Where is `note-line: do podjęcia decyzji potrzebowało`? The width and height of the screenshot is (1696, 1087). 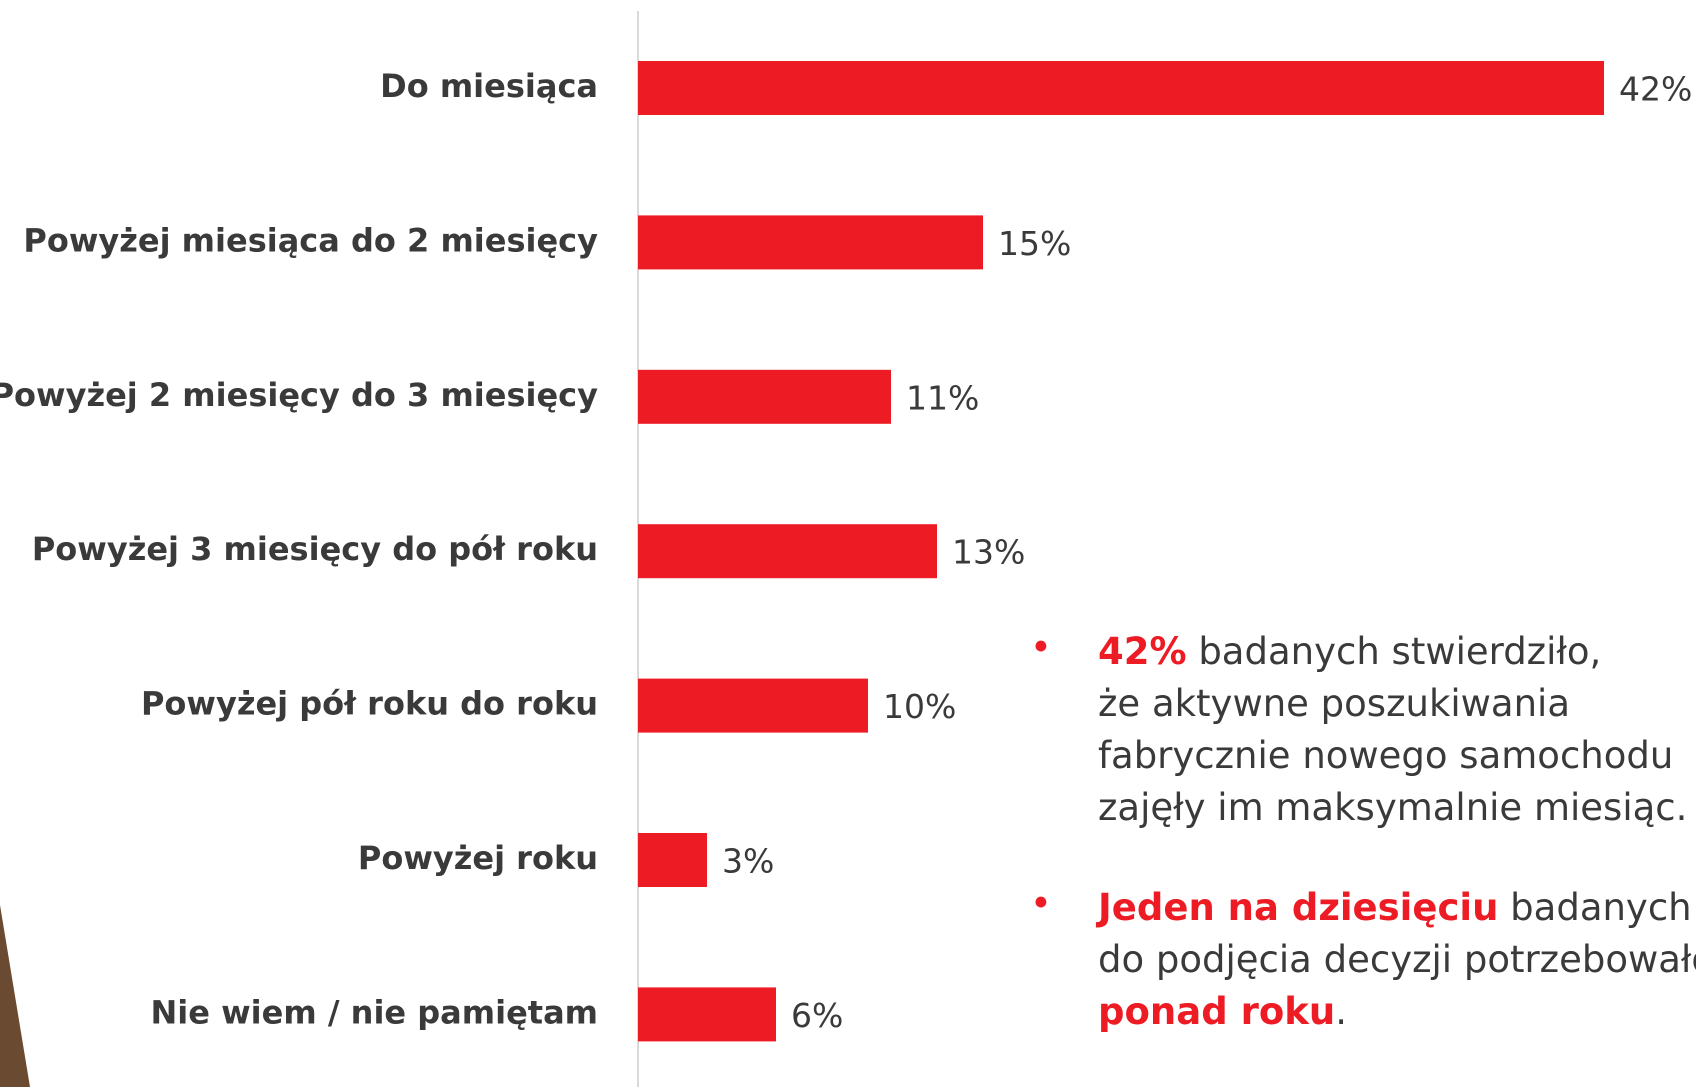
note-line: do podjęcia decyzji potrzebowało is located at coordinates (1397, 960).